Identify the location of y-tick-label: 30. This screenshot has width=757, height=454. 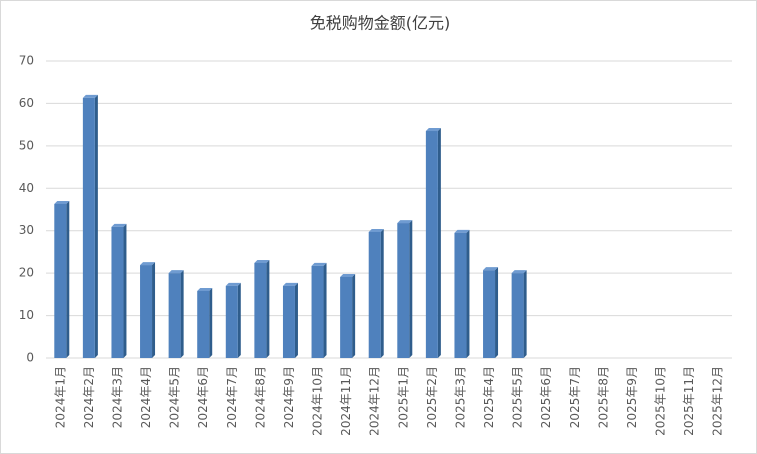
(26, 230).